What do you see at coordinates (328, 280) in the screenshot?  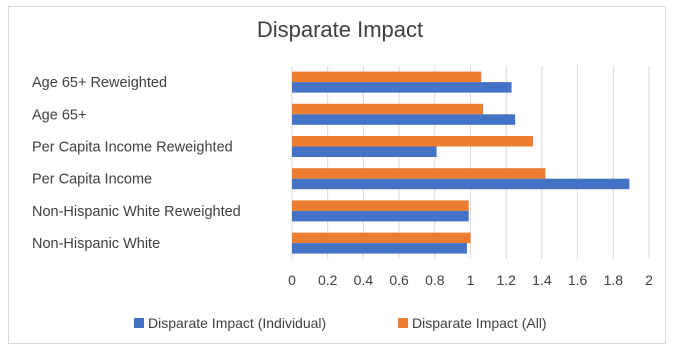 I see `x-tick-label: 0.2` at bounding box center [328, 280].